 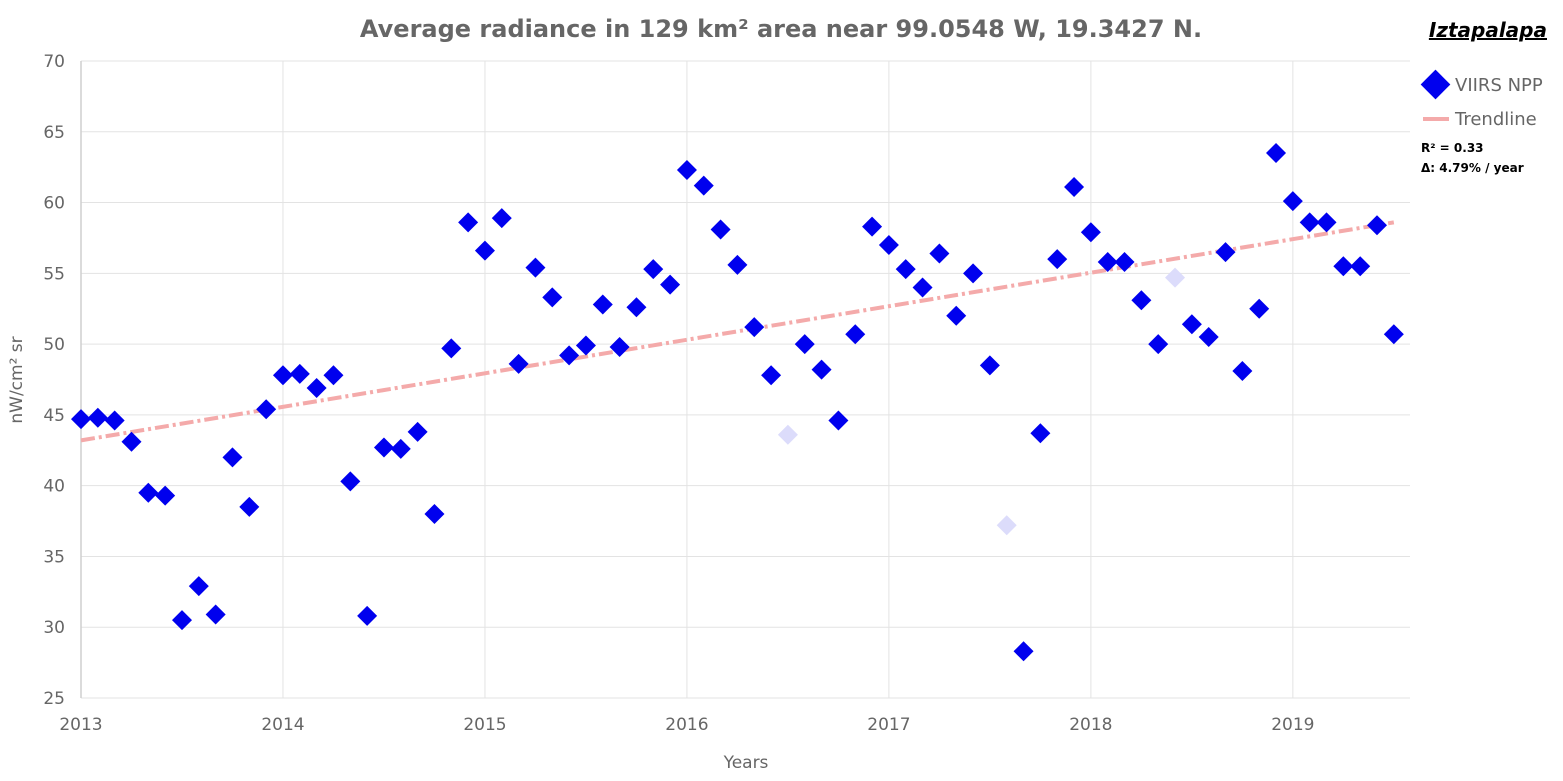 I want to click on x-tick-label: 2019, so click(x=1292, y=725).